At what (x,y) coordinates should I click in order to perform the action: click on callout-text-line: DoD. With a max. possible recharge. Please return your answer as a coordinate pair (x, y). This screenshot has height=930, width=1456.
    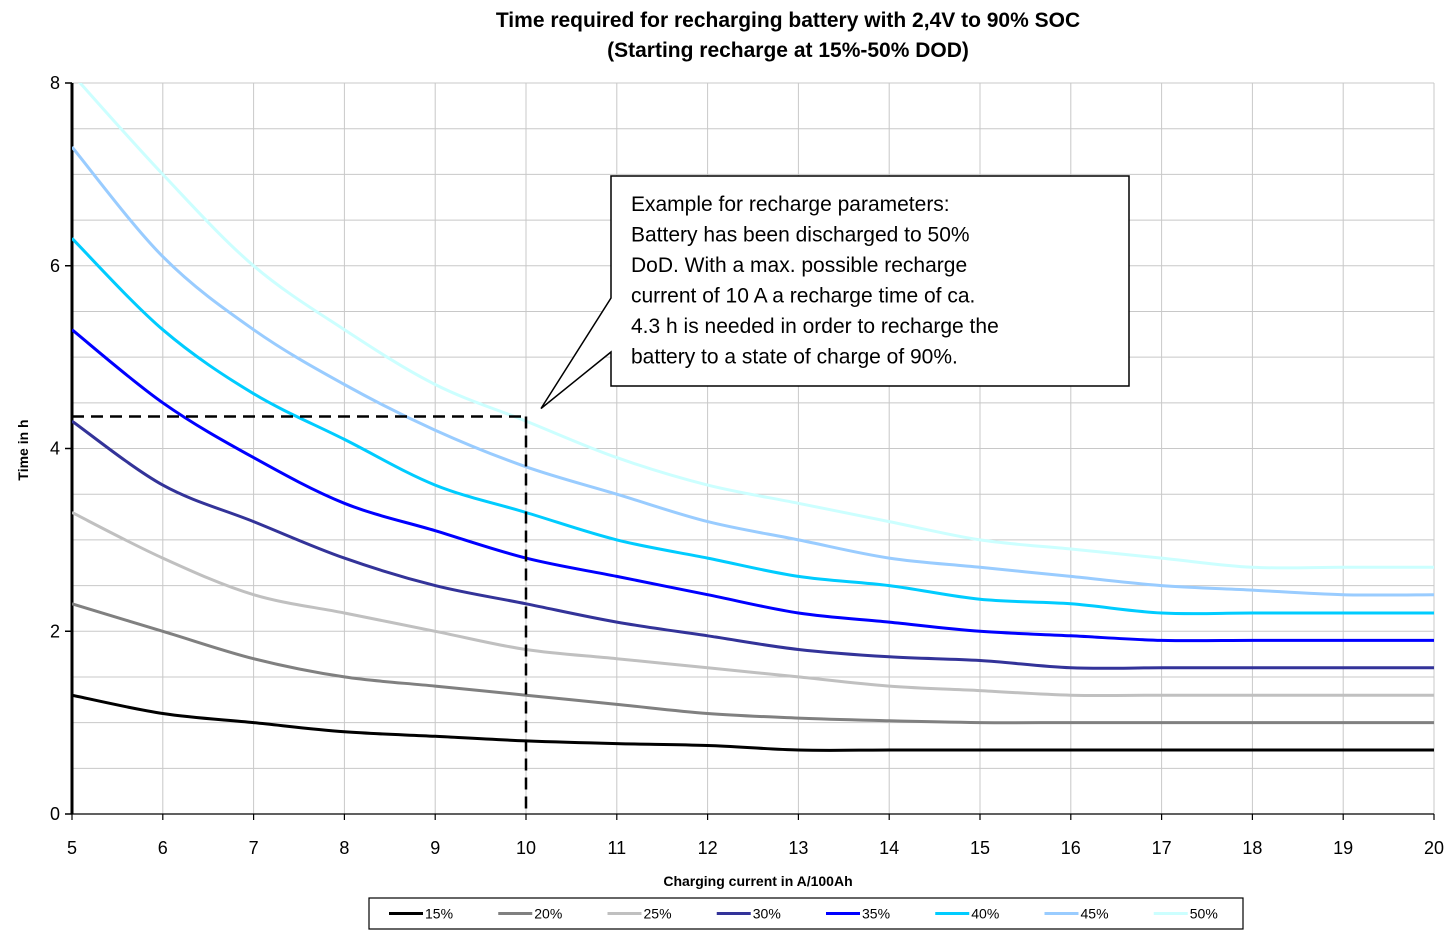
    Looking at the image, I should click on (799, 265).